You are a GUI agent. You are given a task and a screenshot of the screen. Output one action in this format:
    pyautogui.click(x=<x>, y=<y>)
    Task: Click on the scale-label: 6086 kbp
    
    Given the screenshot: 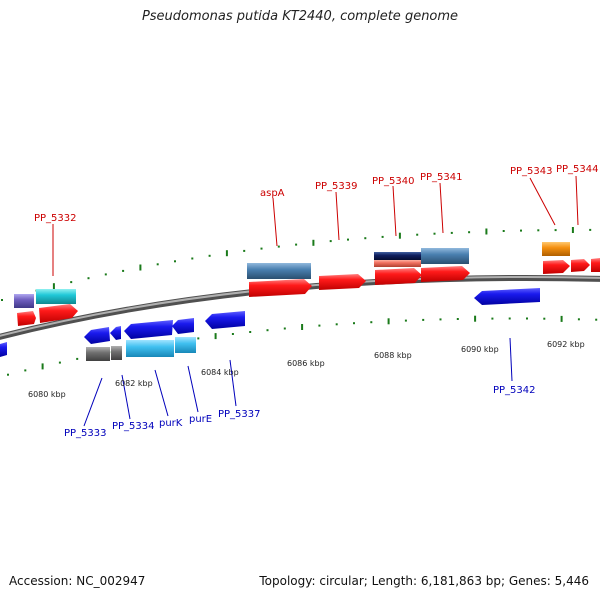 What is the action you would take?
    pyautogui.click(x=306, y=363)
    